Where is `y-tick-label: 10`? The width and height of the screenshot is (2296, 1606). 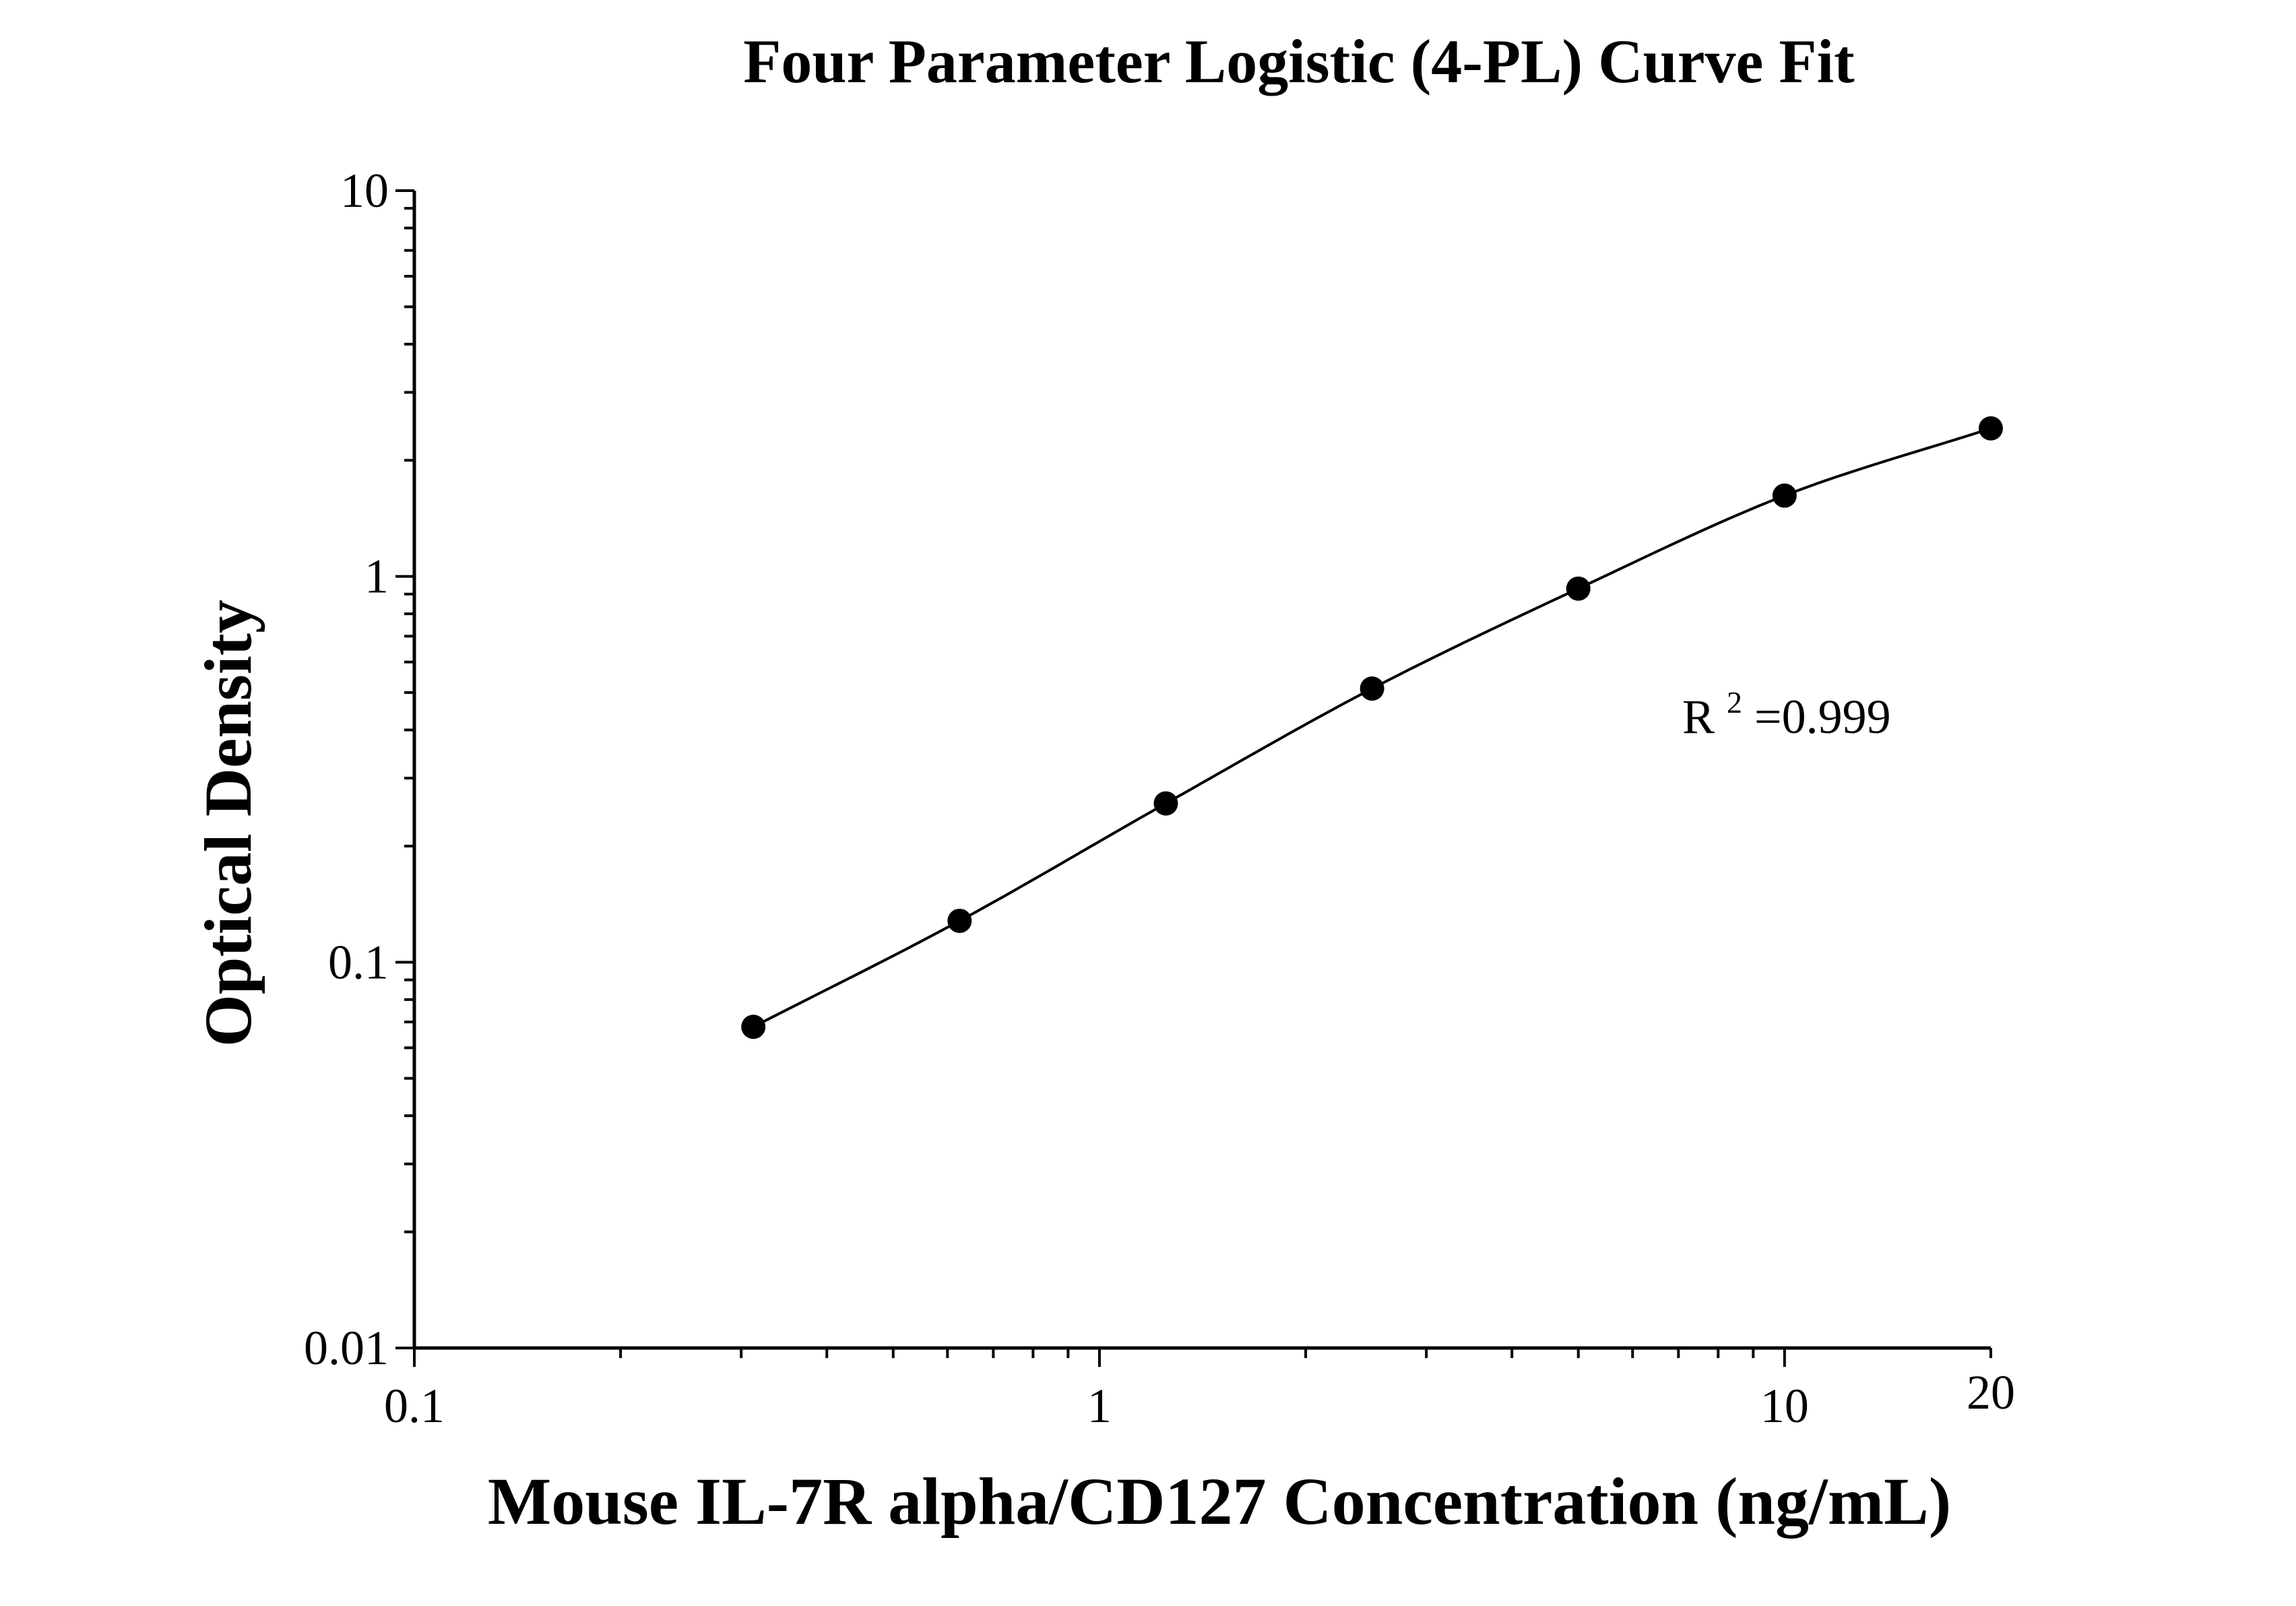
y-tick-label: 10 is located at coordinates (364, 191).